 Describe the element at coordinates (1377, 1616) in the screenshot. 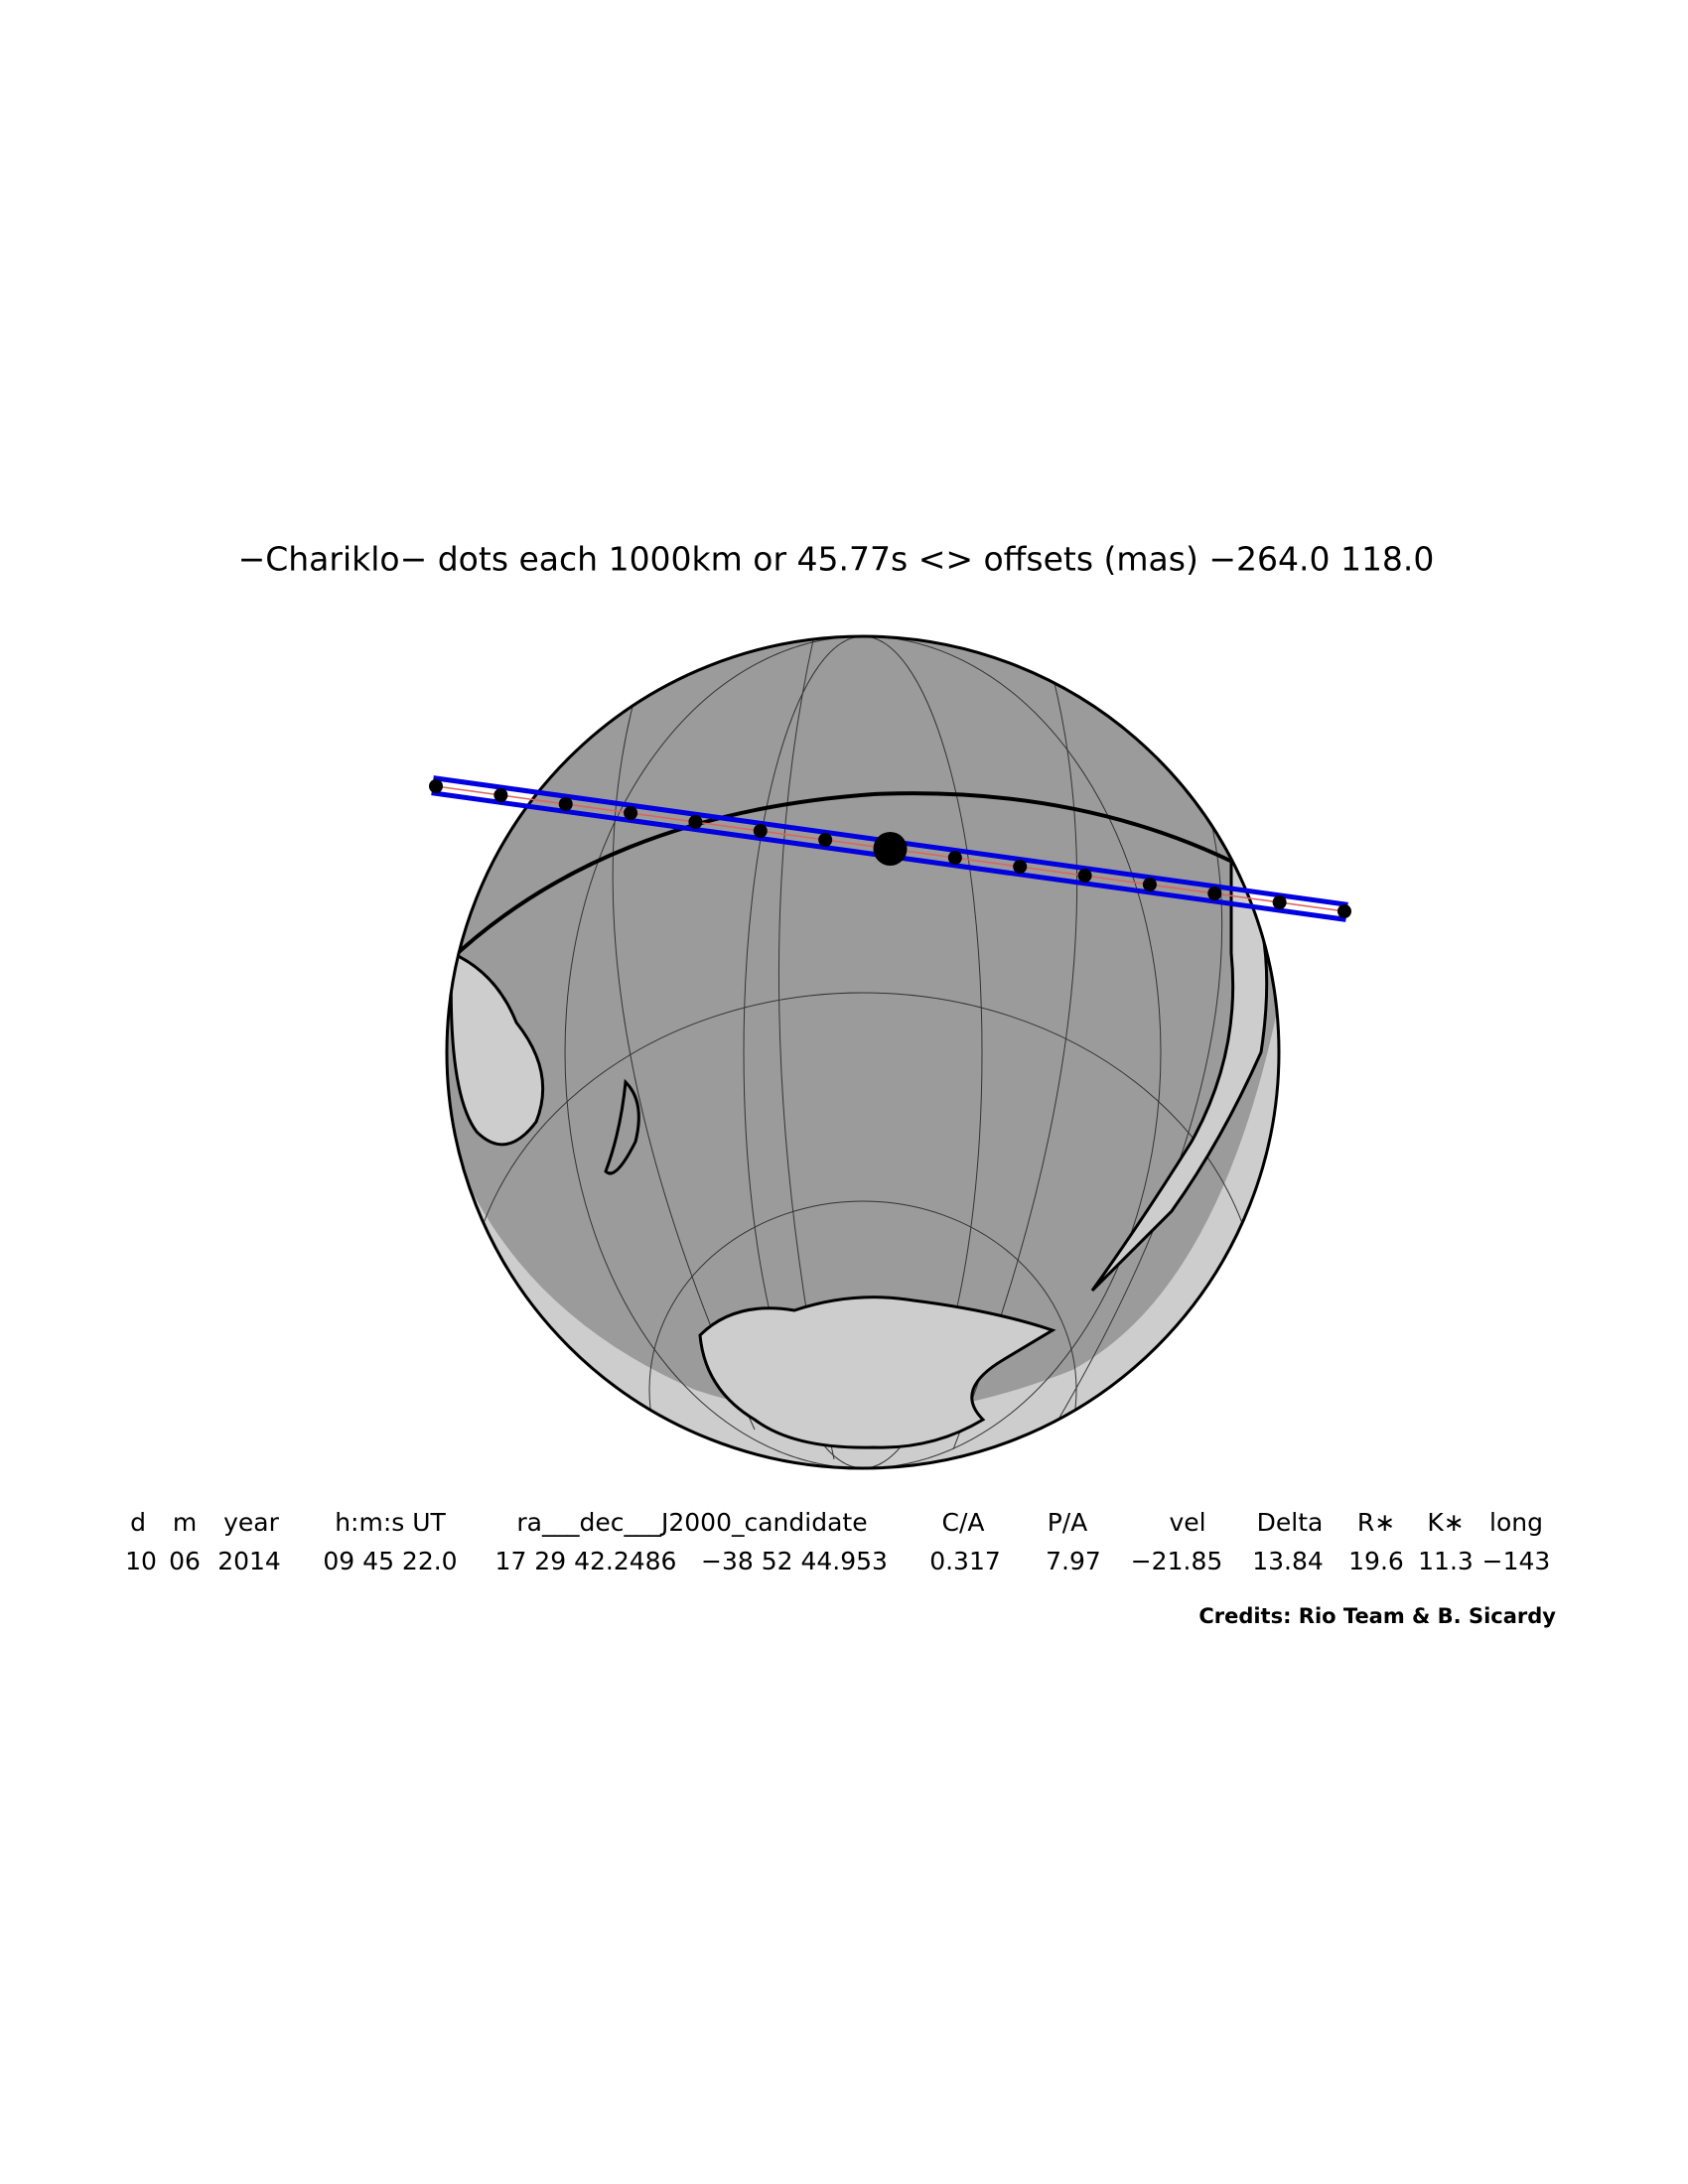

I see `credits: Credits: Rio Team & B. Sicardy` at that location.